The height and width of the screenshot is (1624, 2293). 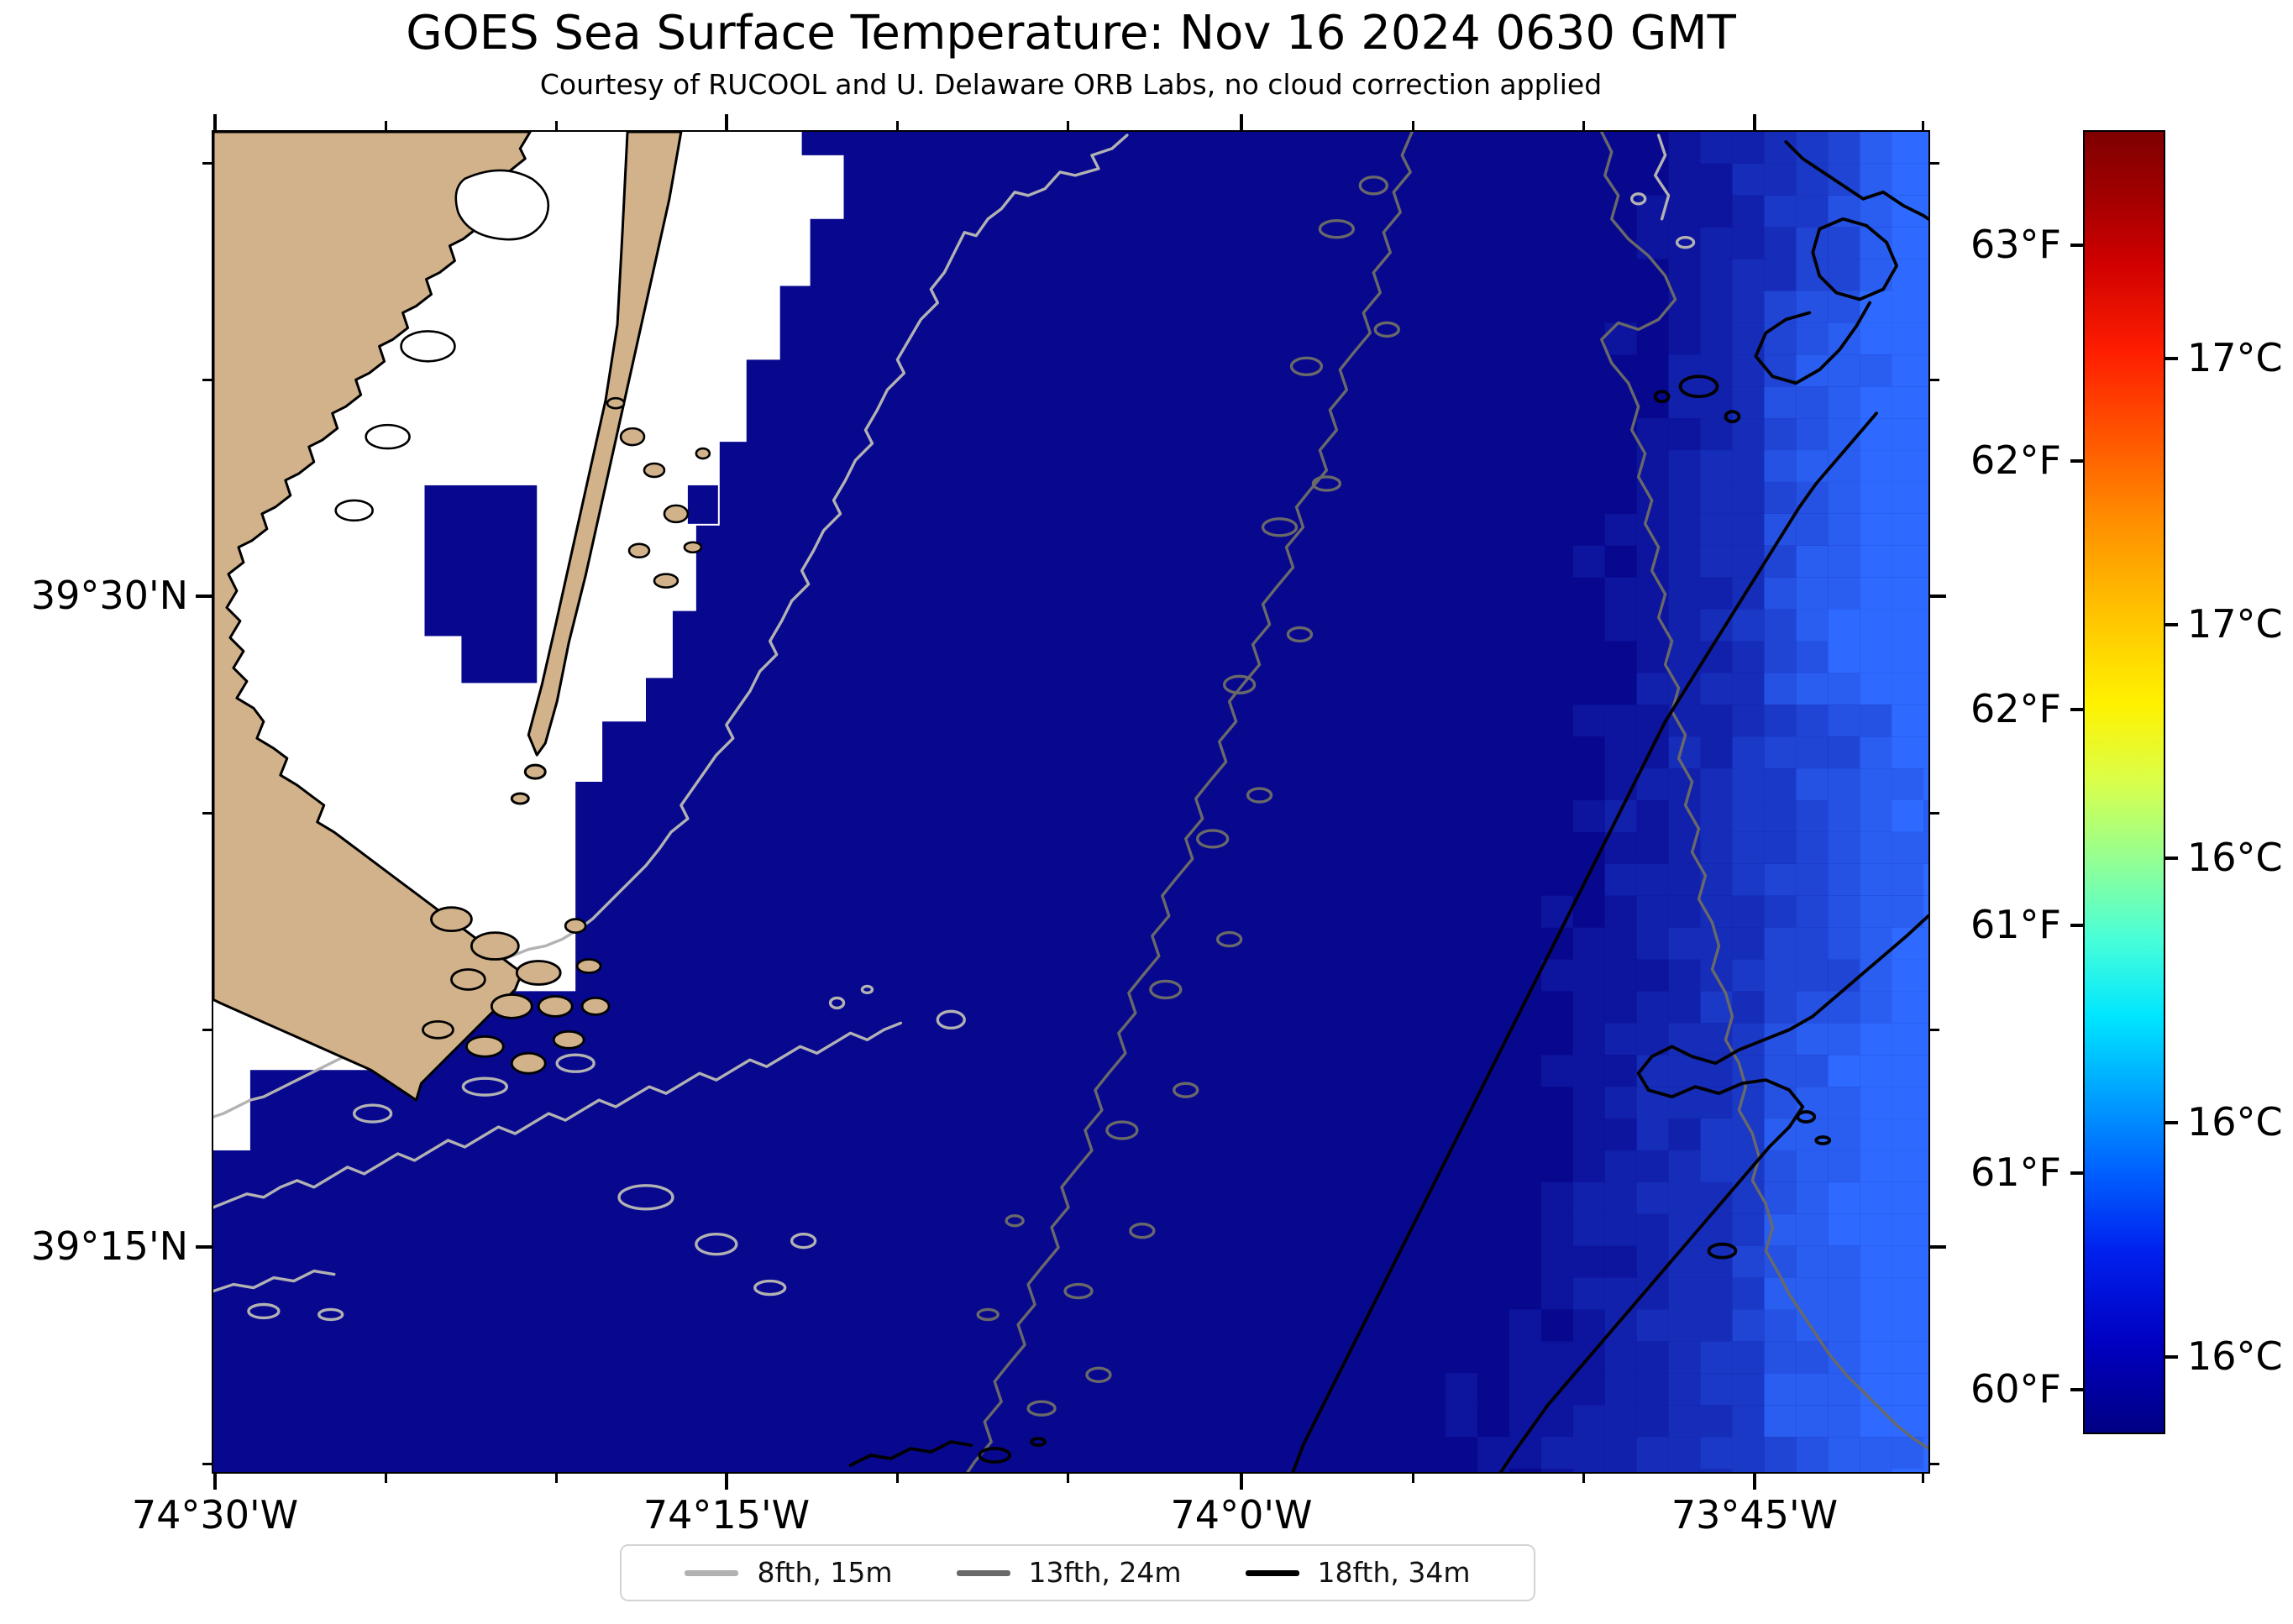 I want to click on y-major-tick-right, so click(x=1938, y=1247).